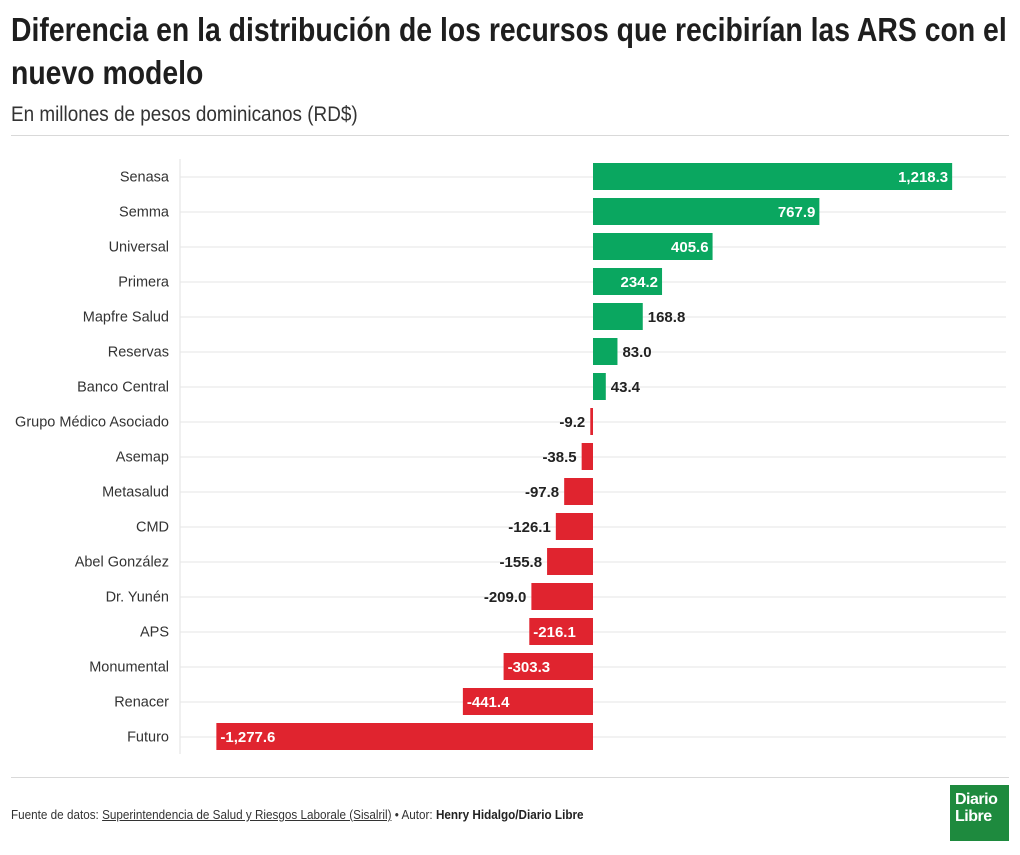 This screenshot has height=855, width=1020. I want to click on author-name: Henry Hidalgo/Diario Libre, so click(509, 814).